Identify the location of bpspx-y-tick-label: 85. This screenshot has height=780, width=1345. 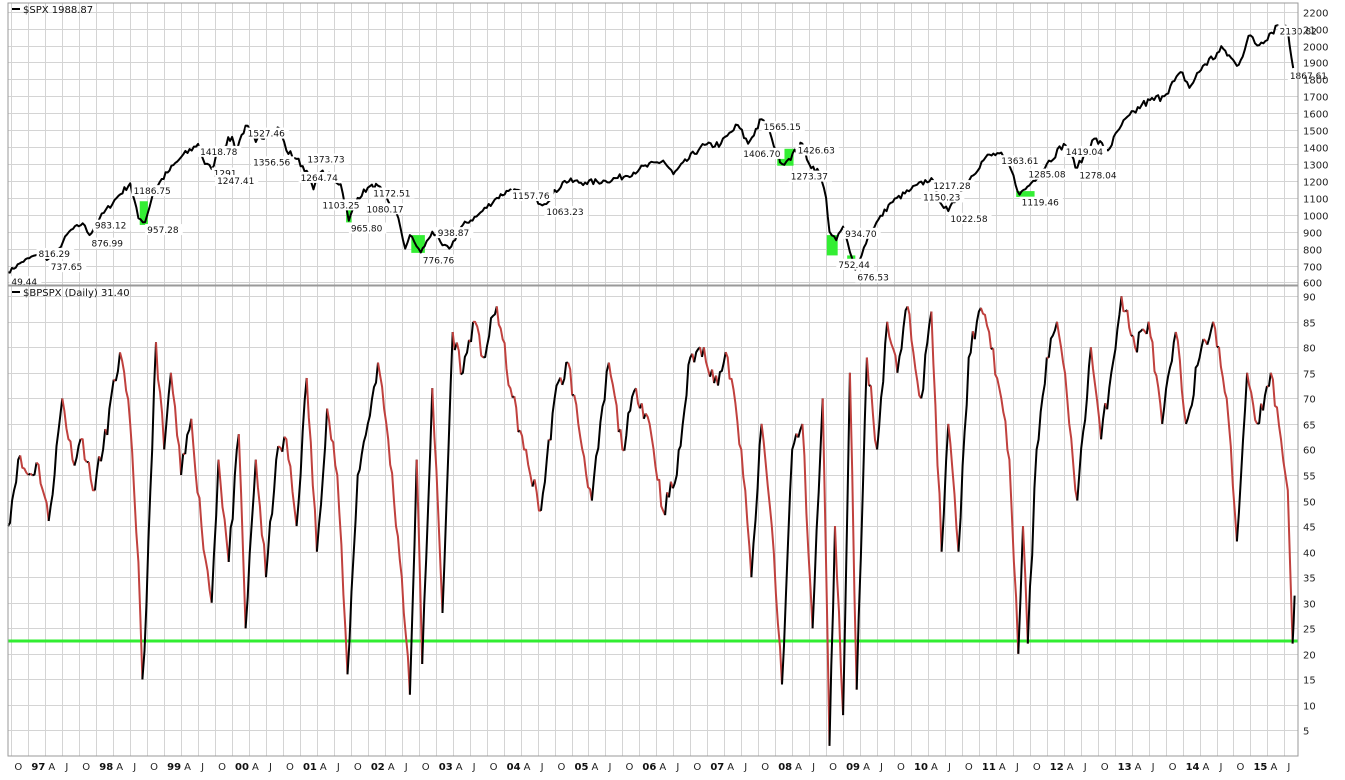
(1309, 324).